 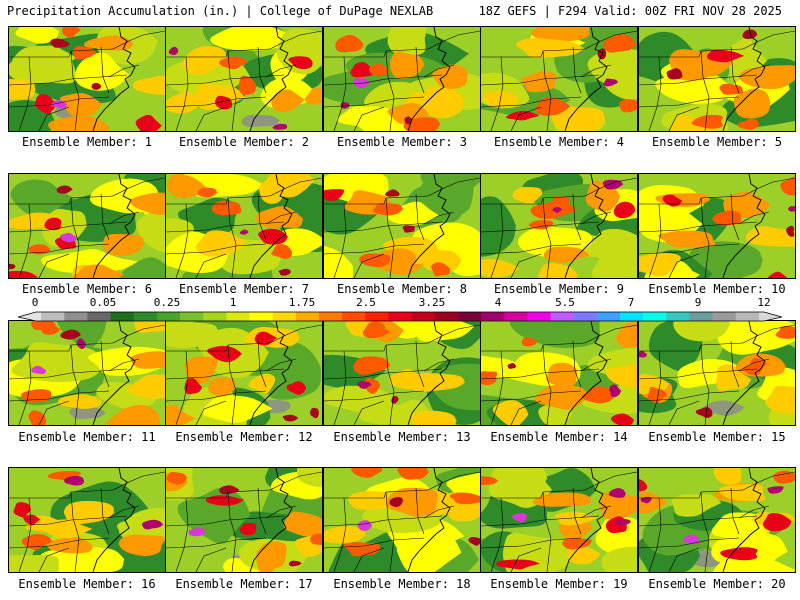 I want to click on ensemble-member-label: Ensemble Member: 1, so click(x=87, y=142).